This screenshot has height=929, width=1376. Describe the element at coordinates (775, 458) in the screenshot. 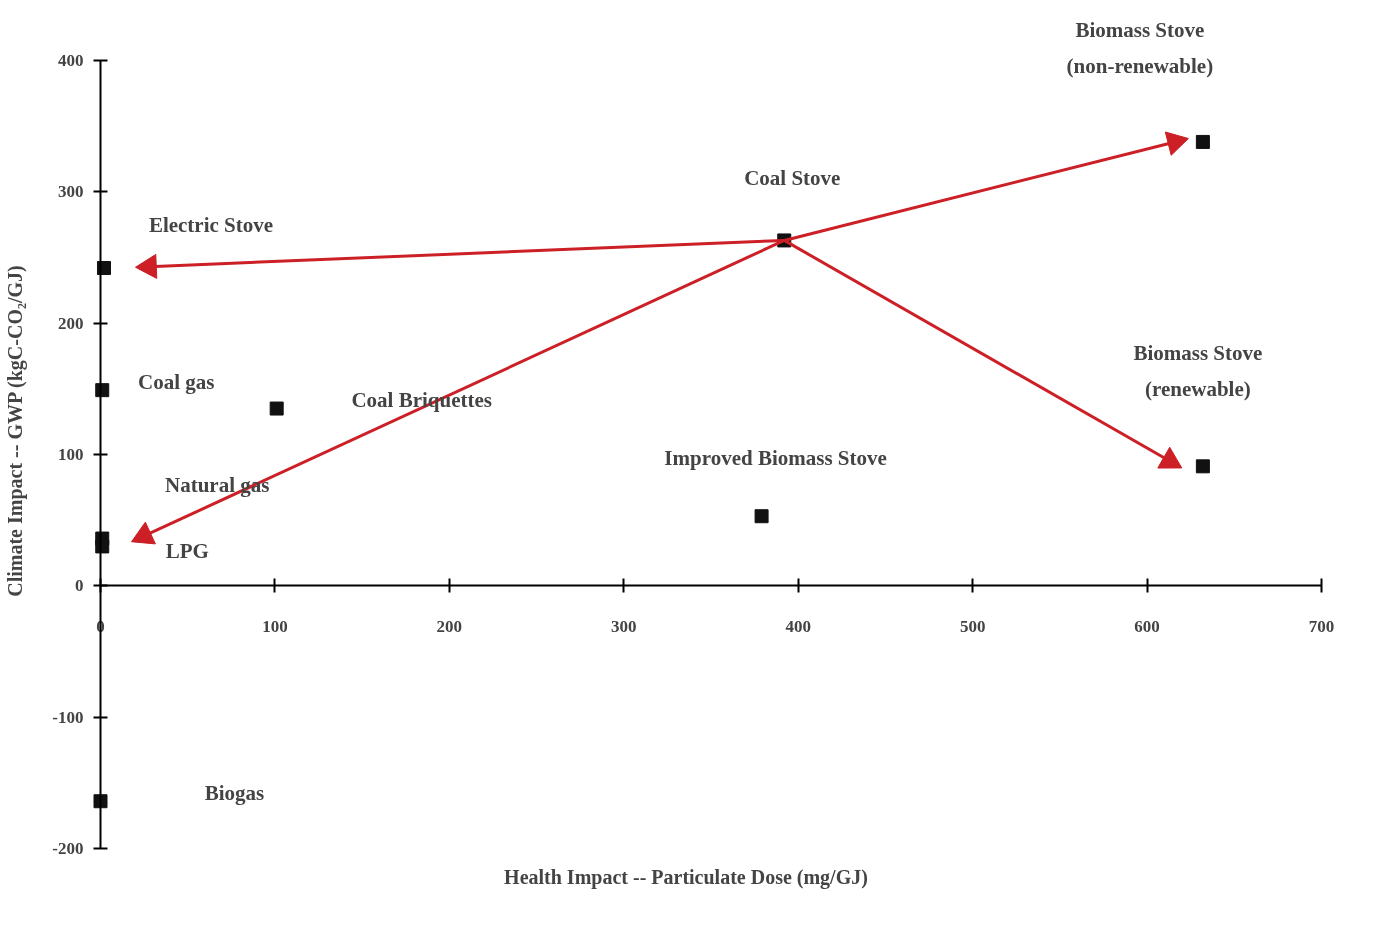

I see `annotation: Improved Biomass Stove` at that location.